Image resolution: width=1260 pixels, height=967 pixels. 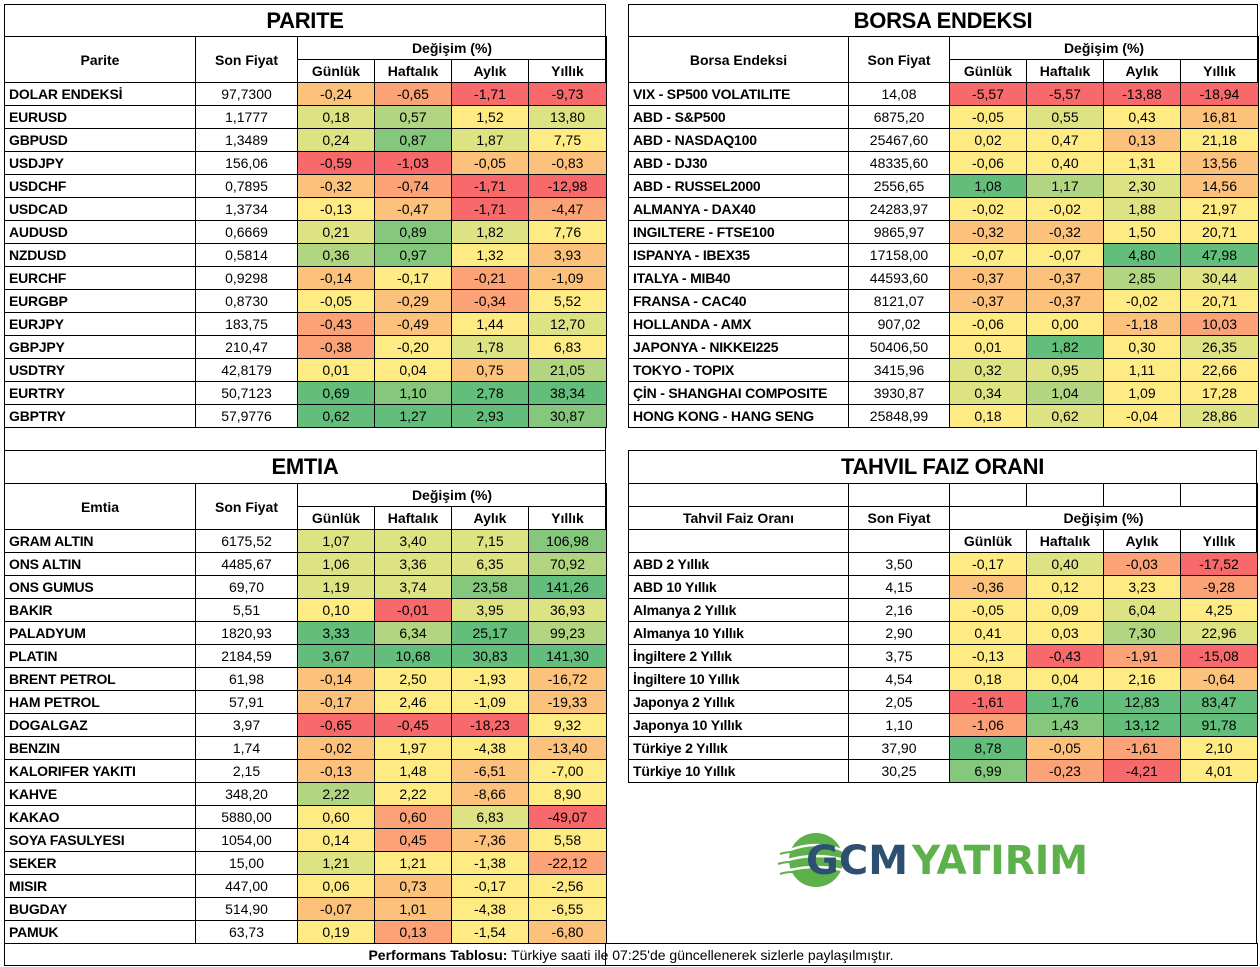 I want to click on last-price-cell: 44593,60, so click(x=899, y=278).